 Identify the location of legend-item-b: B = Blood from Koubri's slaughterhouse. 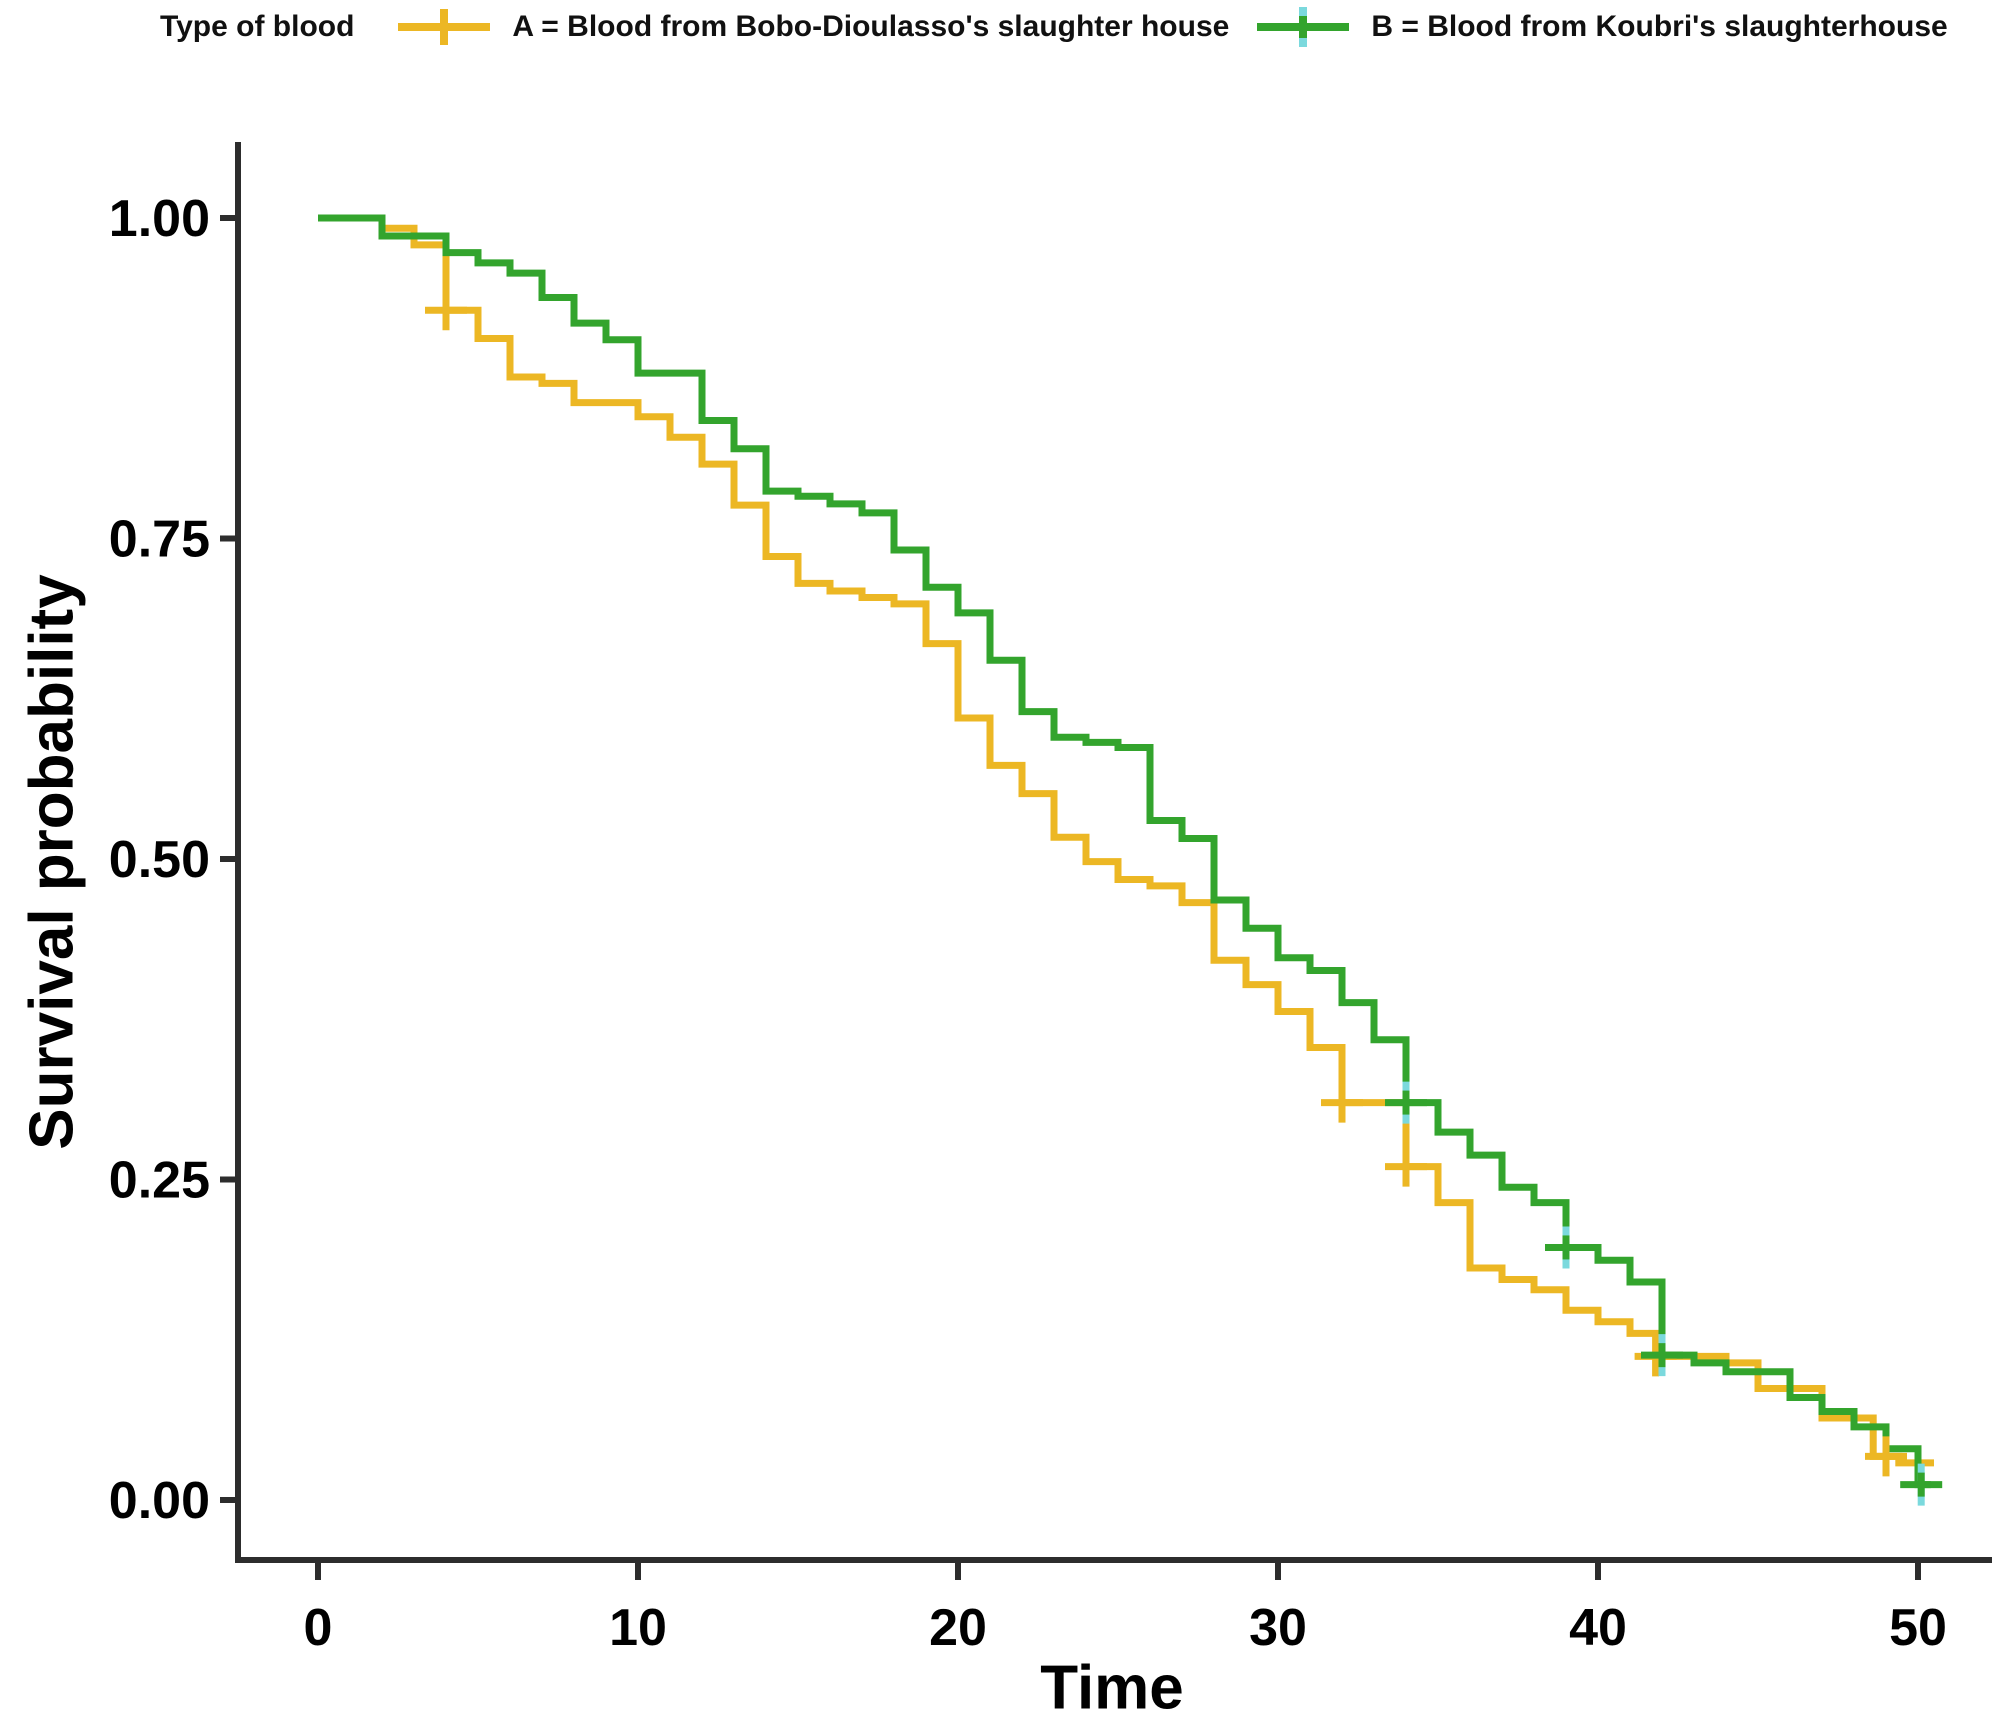
(1600, 27).